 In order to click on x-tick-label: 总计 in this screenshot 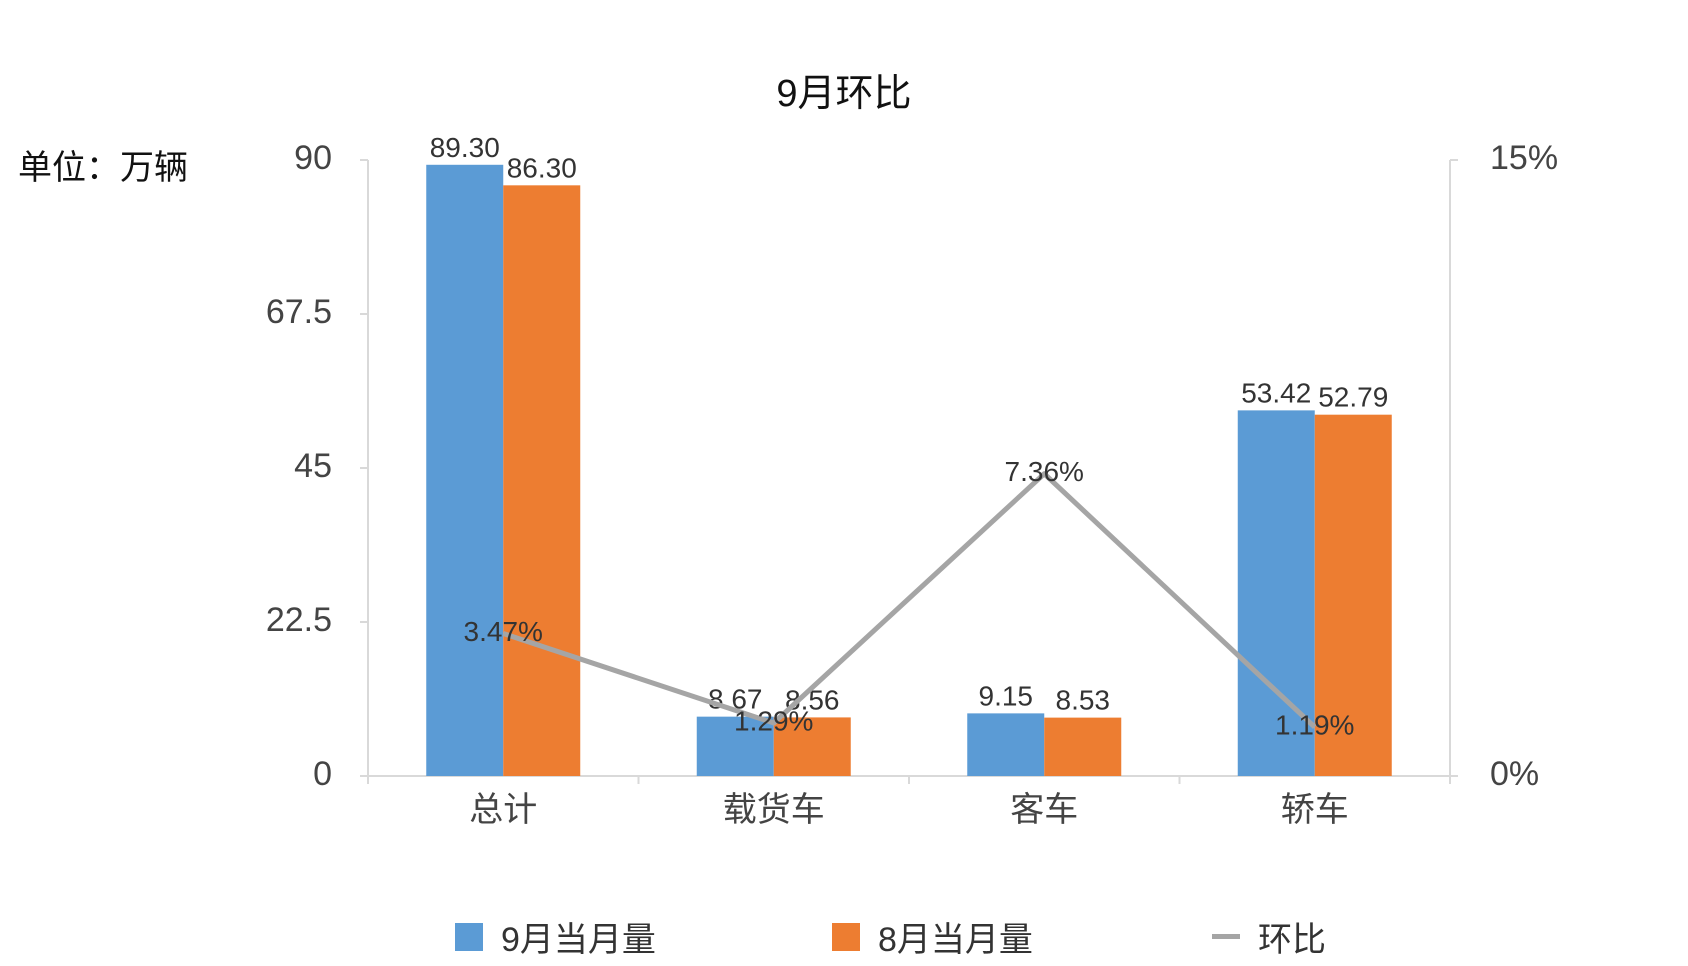, I will do `click(503, 810)`.